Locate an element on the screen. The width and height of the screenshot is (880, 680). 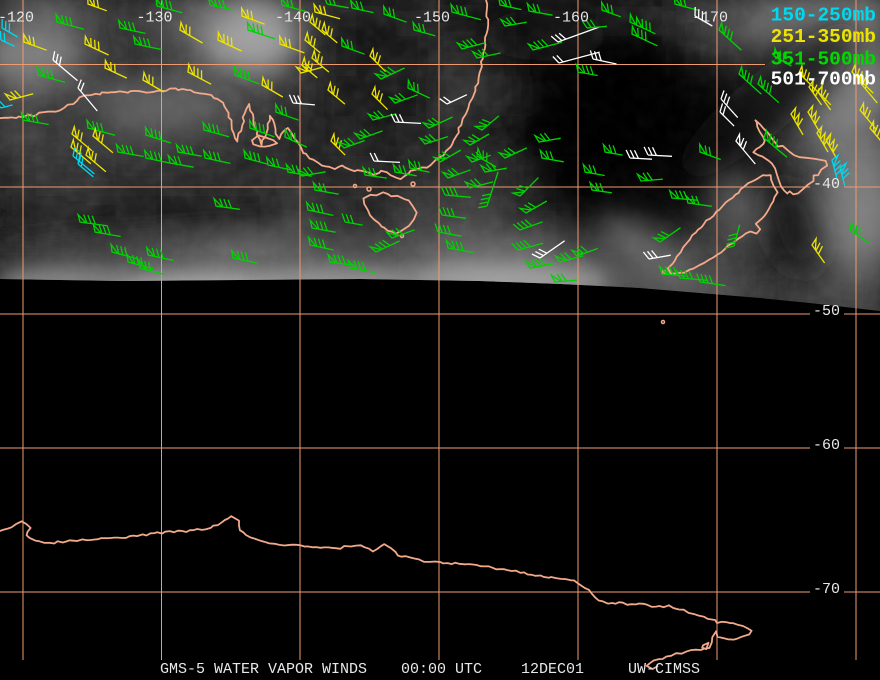
svg-text: -150 is located at coordinates (432, 18).